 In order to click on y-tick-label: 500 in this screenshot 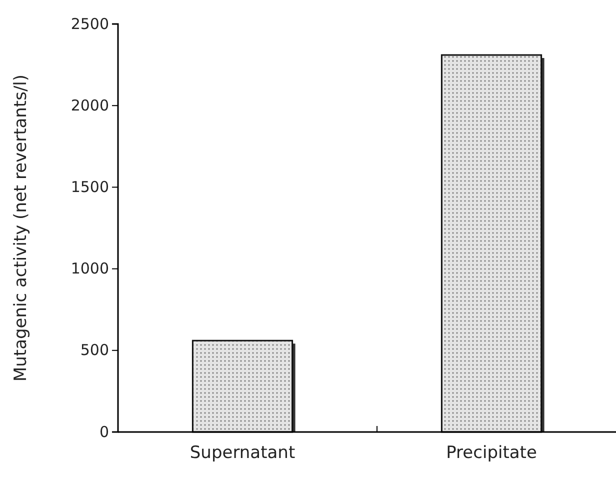, I will do `click(94, 350)`.